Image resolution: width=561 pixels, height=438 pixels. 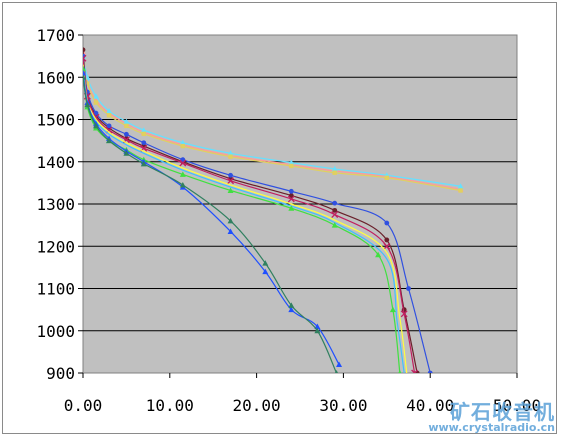 I want to click on x-tick-label: 40.00, so click(x=430, y=405).